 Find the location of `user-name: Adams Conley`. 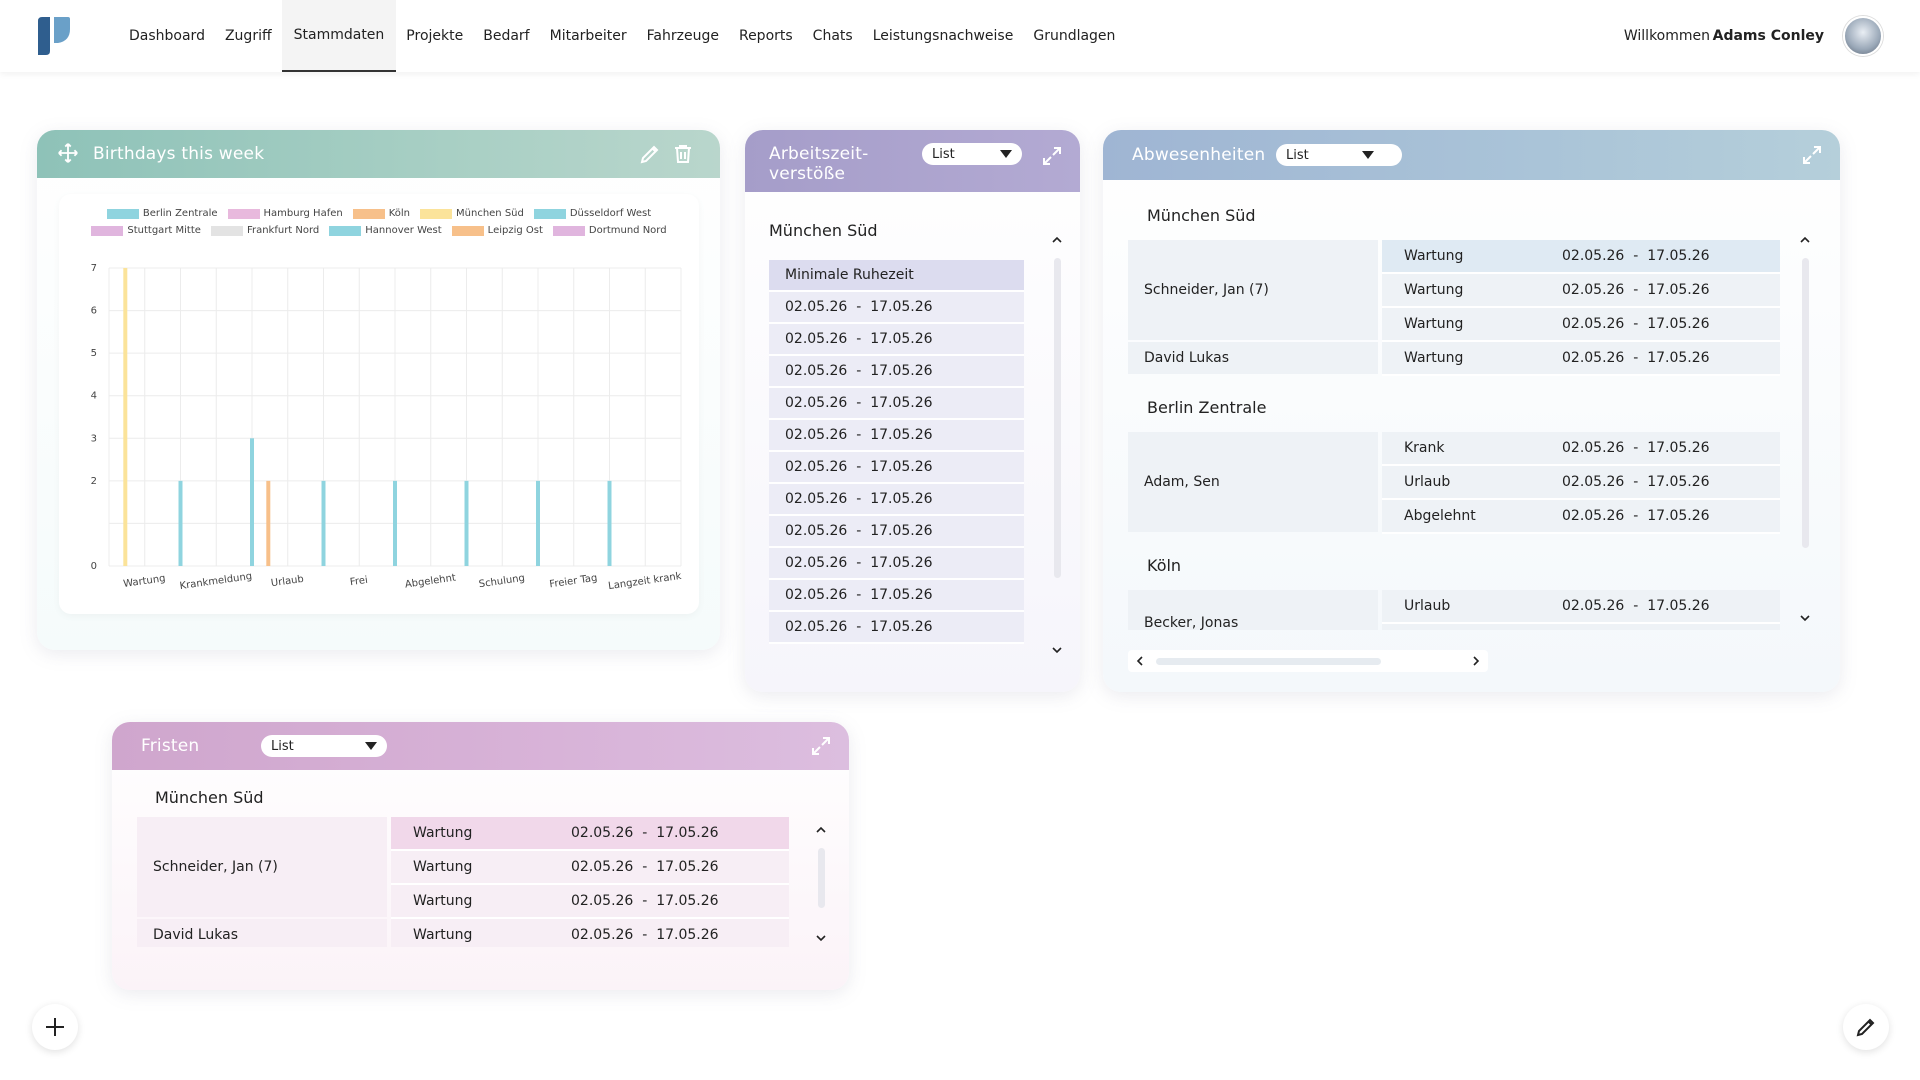

user-name: Adams Conley is located at coordinates (1768, 36).